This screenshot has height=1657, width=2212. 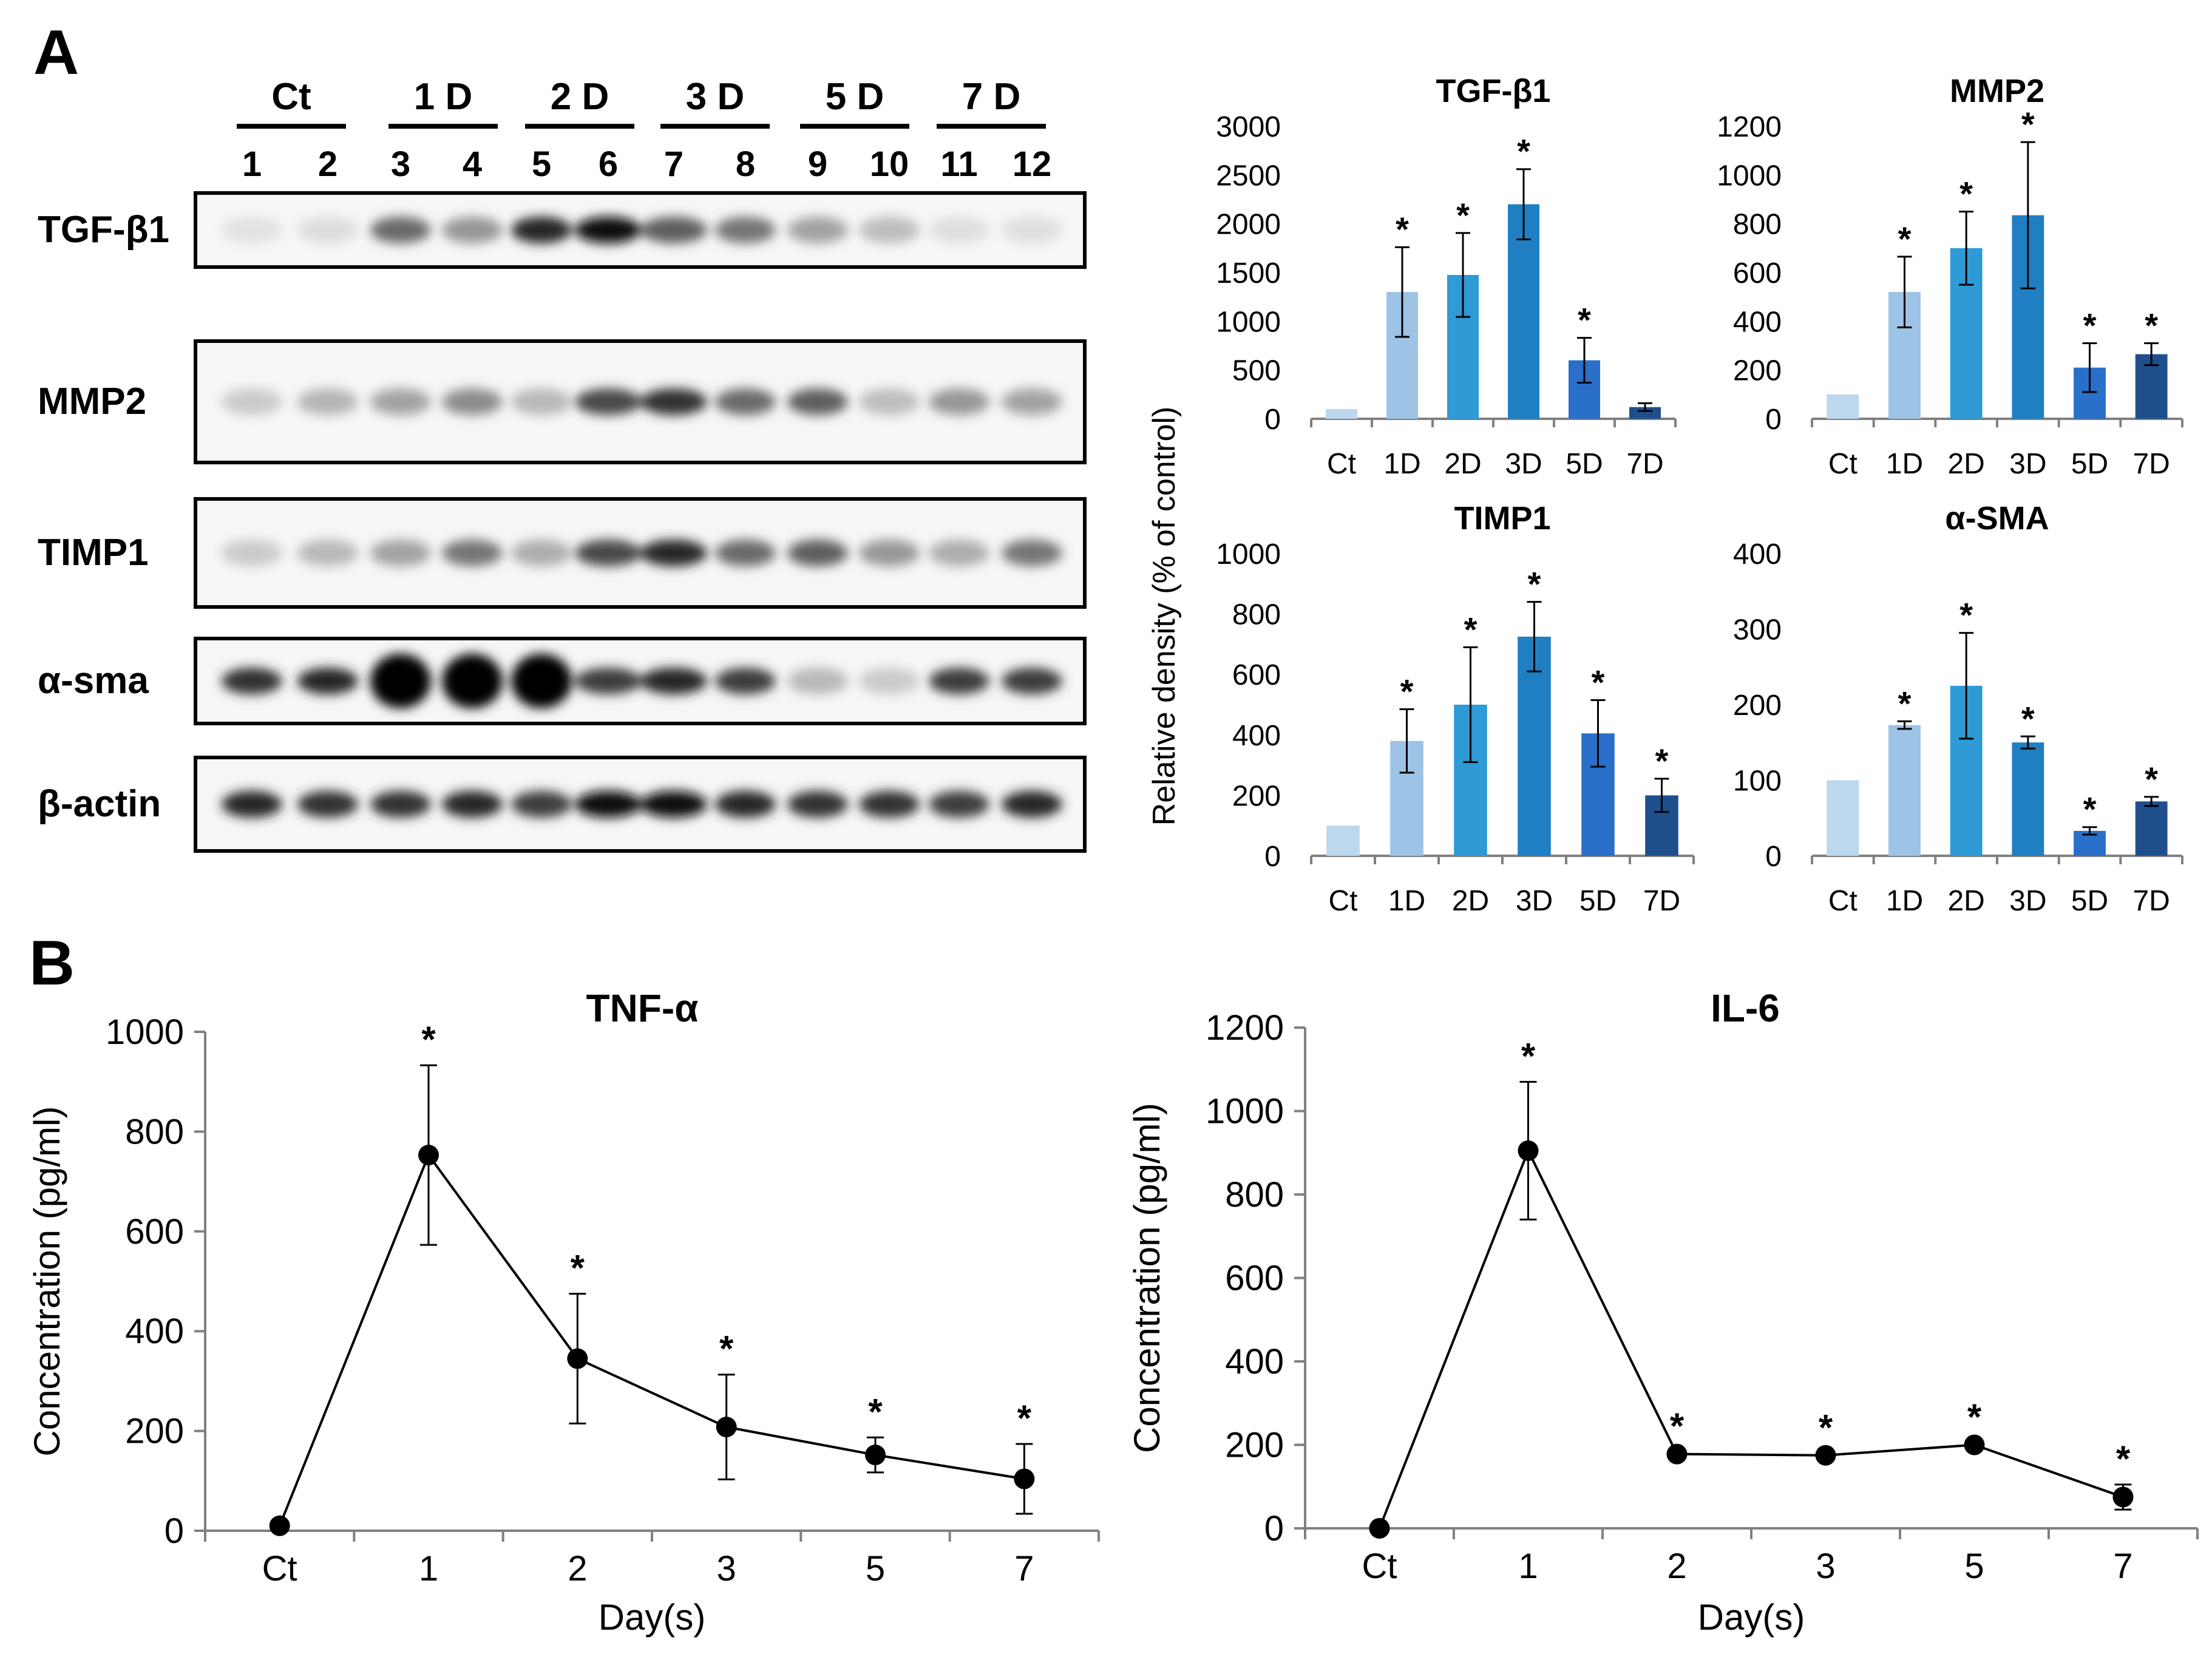 What do you see at coordinates (1997, 518) in the screenshot?
I see `bar-chart-title: α-SMA` at bounding box center [1997, 518].